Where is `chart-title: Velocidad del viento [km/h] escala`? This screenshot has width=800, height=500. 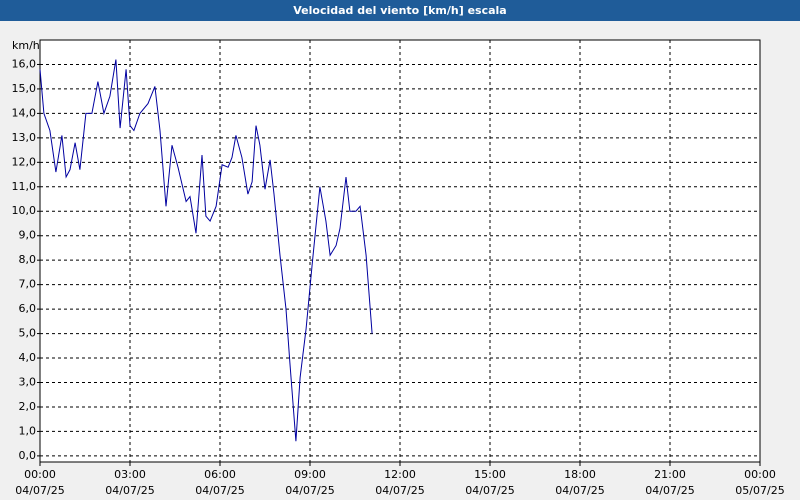
chart-title: Velocidad del viento [km/h] escala is located at coordinates (399, 10).